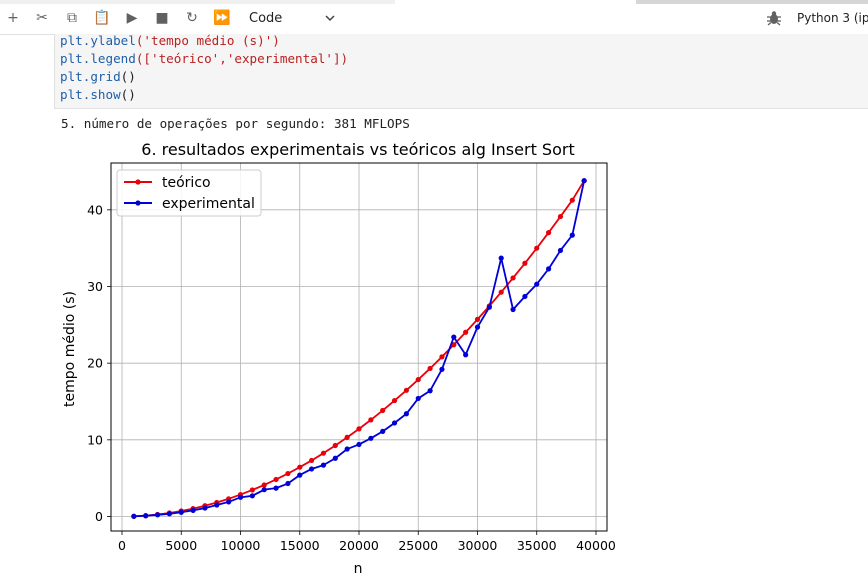 The width and height of the screenshot is (868, 579). I want to click on copy-button: ⧉, so click(72, 18).